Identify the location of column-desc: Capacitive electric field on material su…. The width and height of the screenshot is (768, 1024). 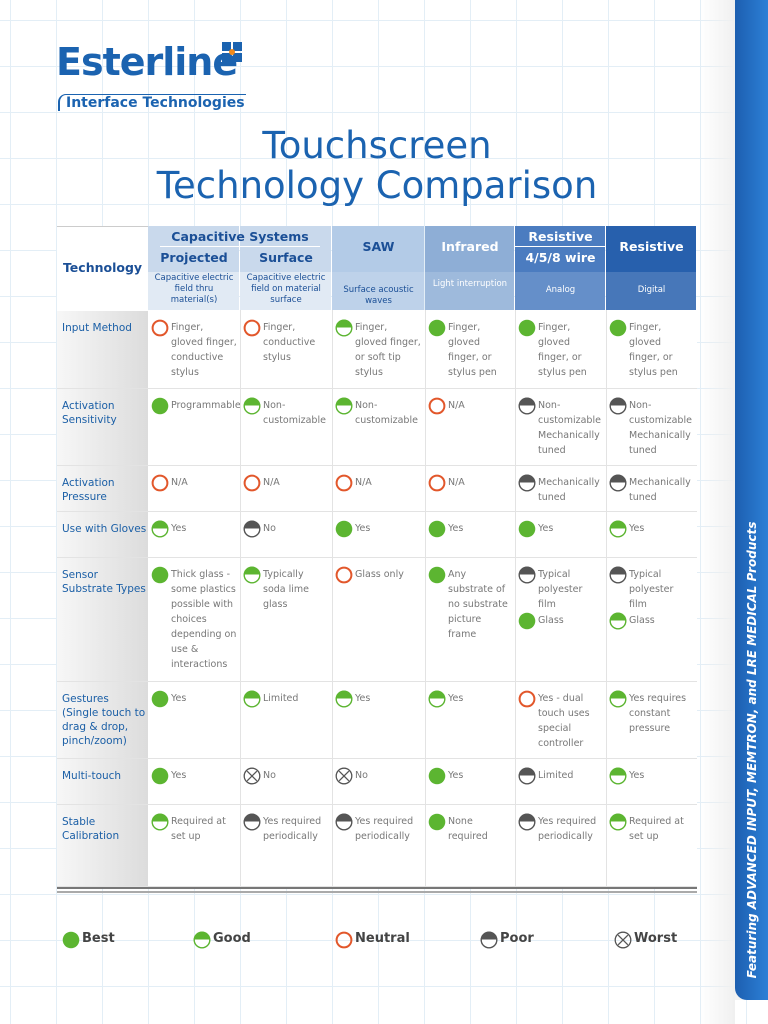
(286, 289).